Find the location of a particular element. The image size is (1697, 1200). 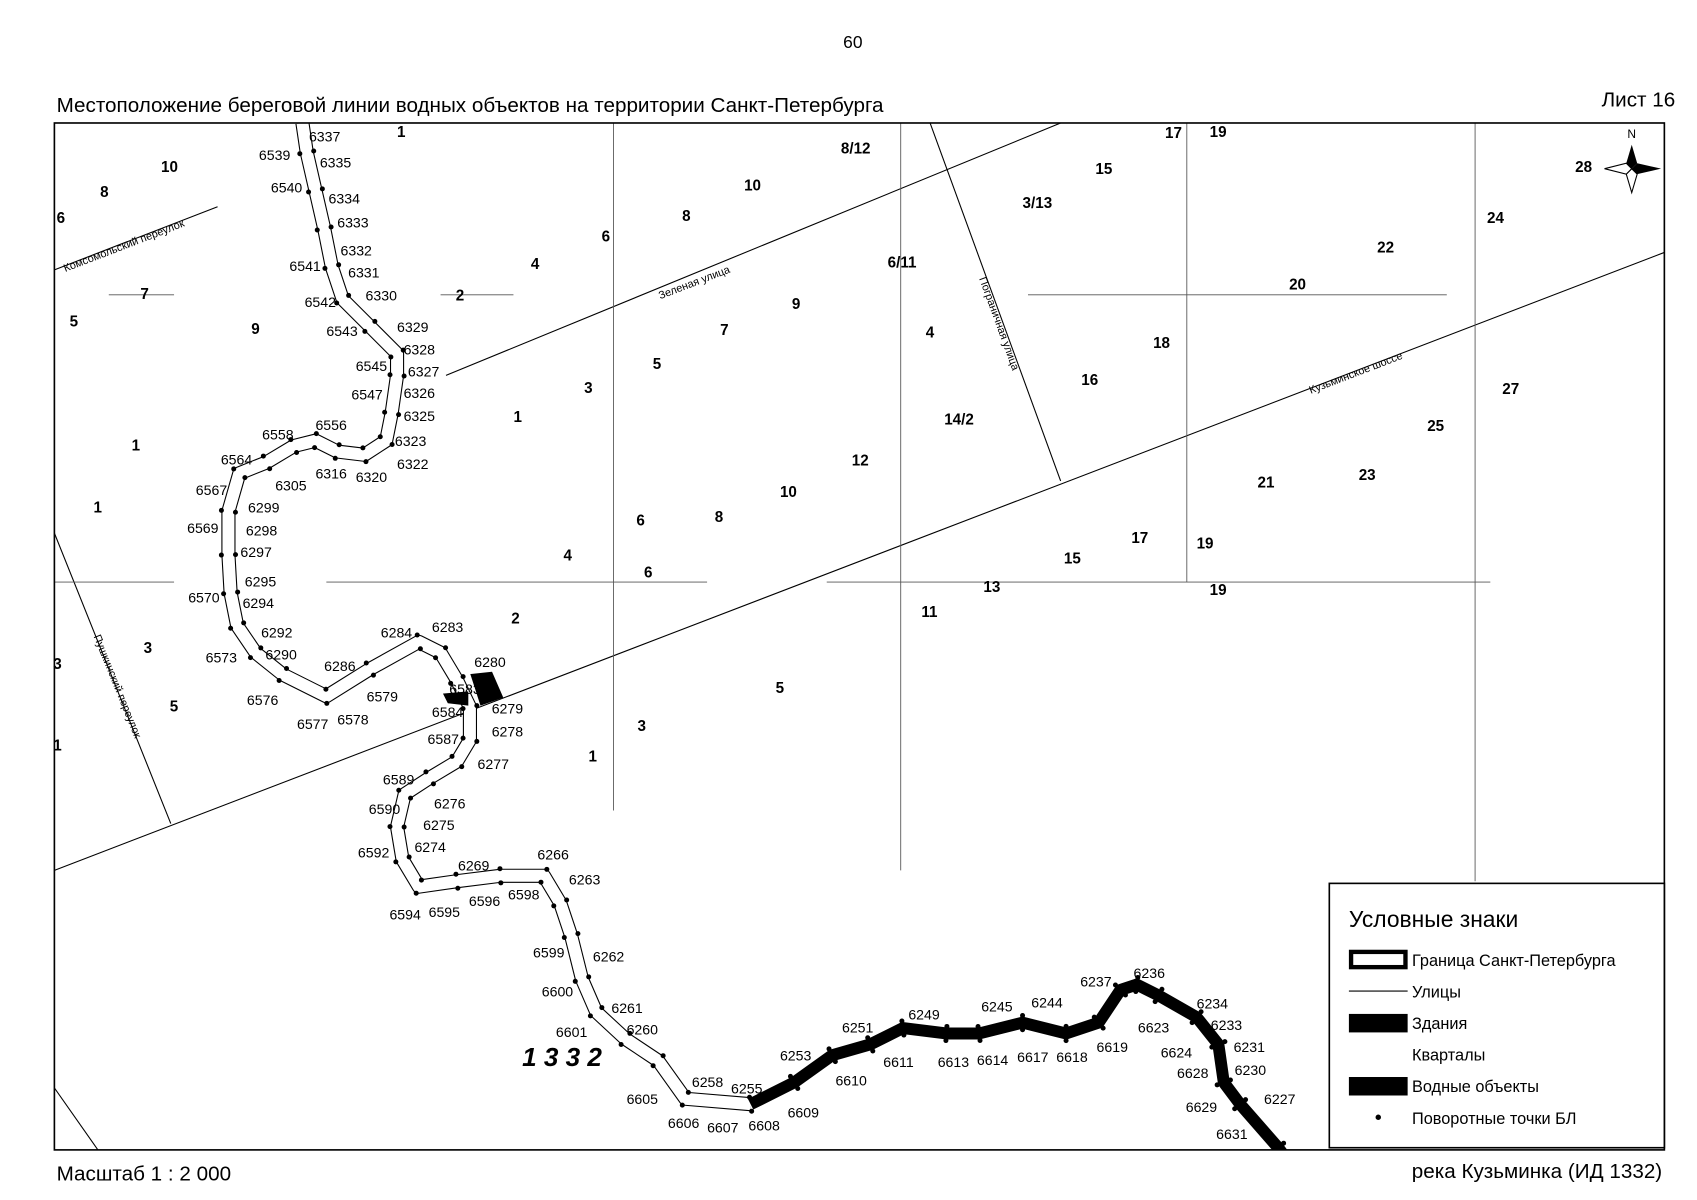

point-label: 6587 is located at coordinates (444, 739).